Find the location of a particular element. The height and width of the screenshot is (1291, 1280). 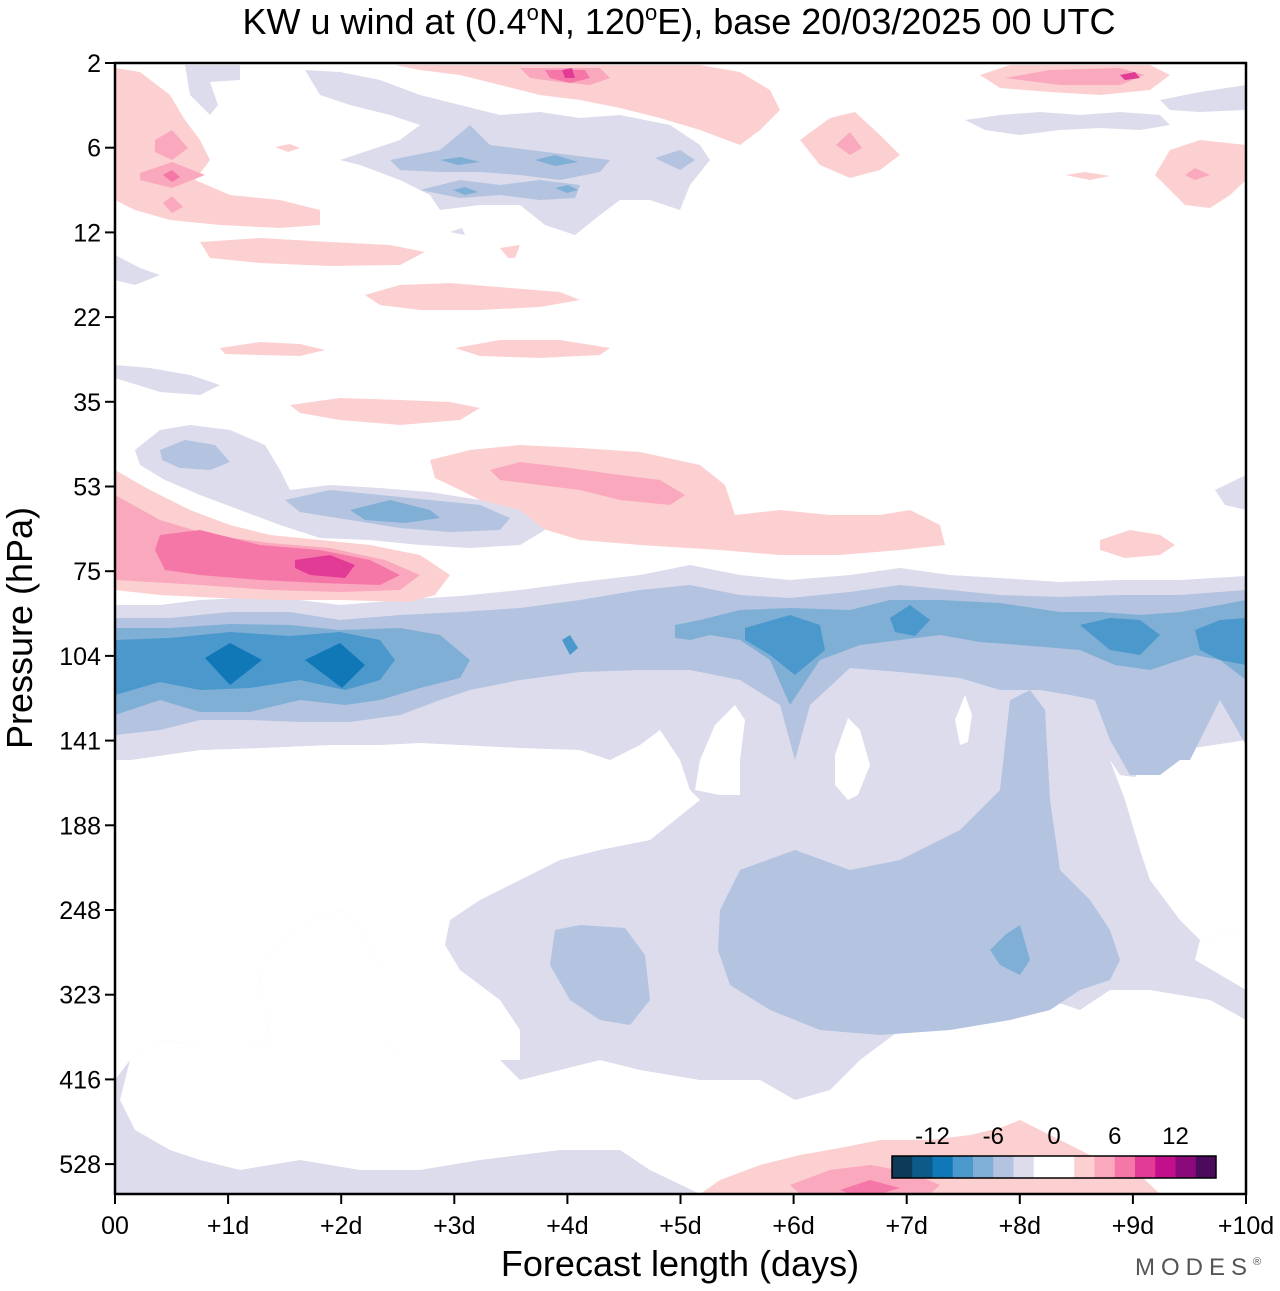

x-tick-label: +2d is located at coordinates (341, 1226).